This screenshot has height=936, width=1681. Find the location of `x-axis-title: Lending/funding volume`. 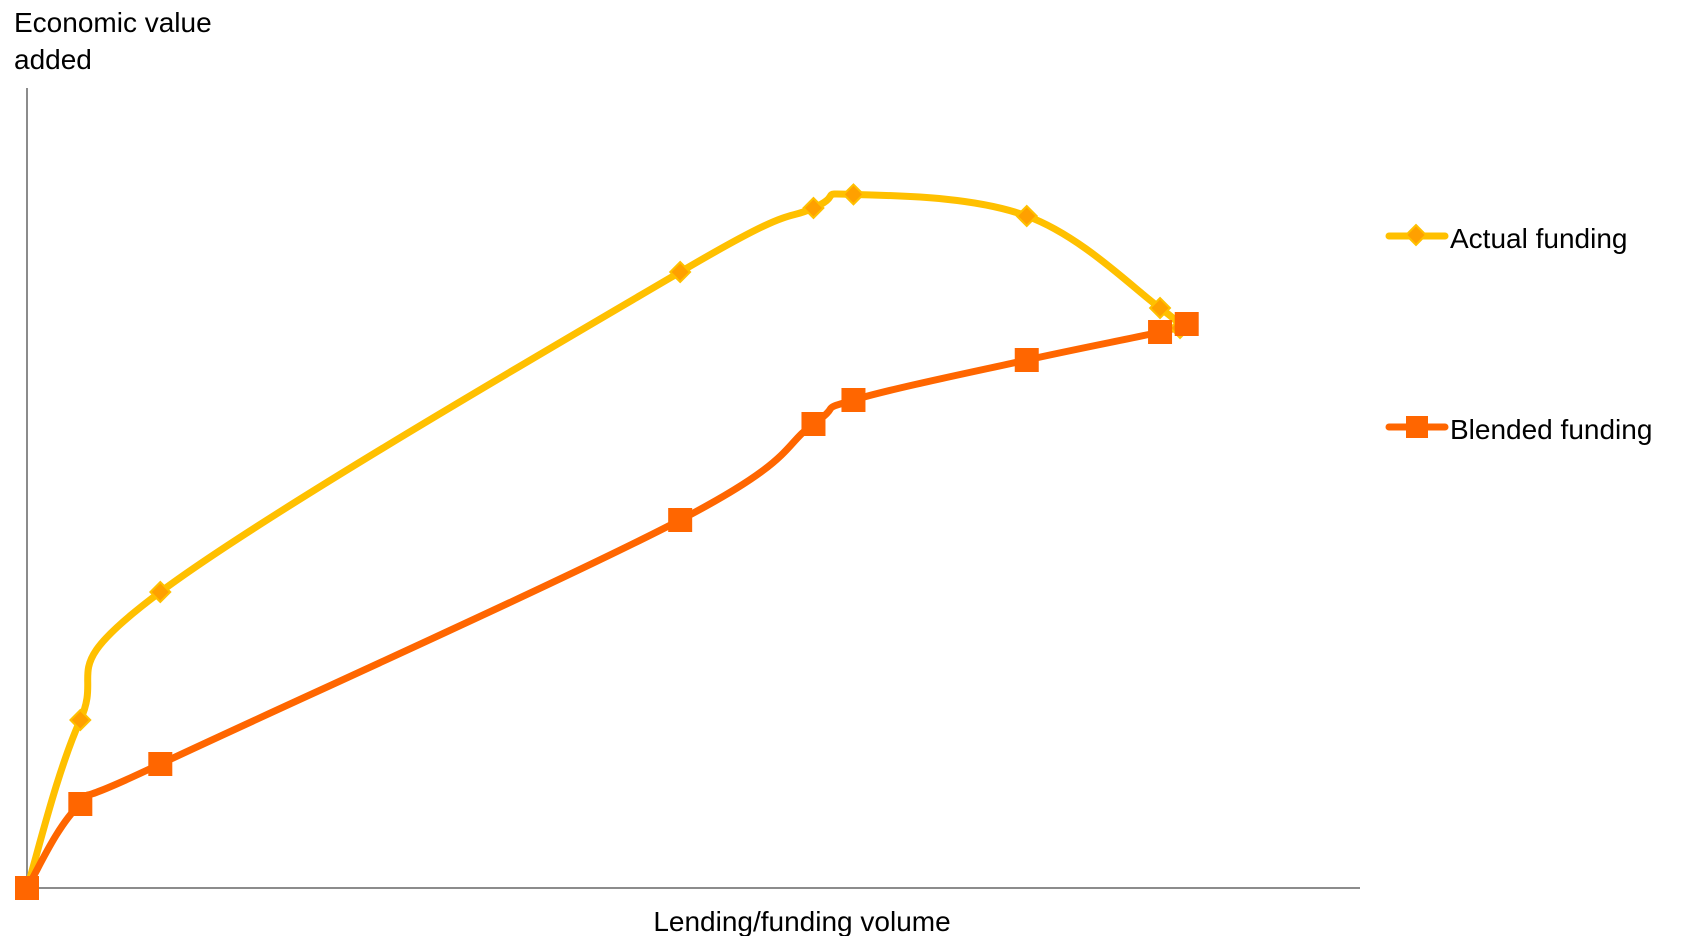

x-axis-title: Lending/funding volume is located at coordinates (801, 921).